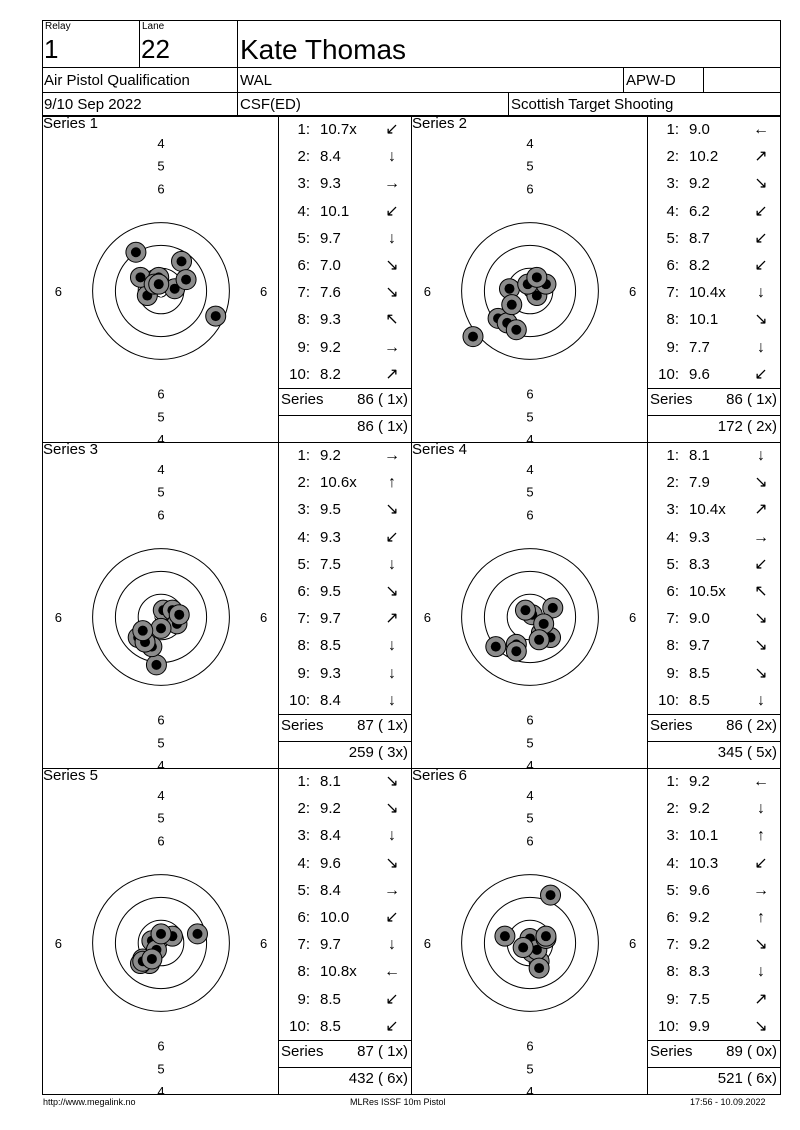 This screenshot has height=1130, width=800. Describe the element at coordinates (714, 455) in the screenshot. I see `shot-row: 1: 8.1 ↓` at that location.